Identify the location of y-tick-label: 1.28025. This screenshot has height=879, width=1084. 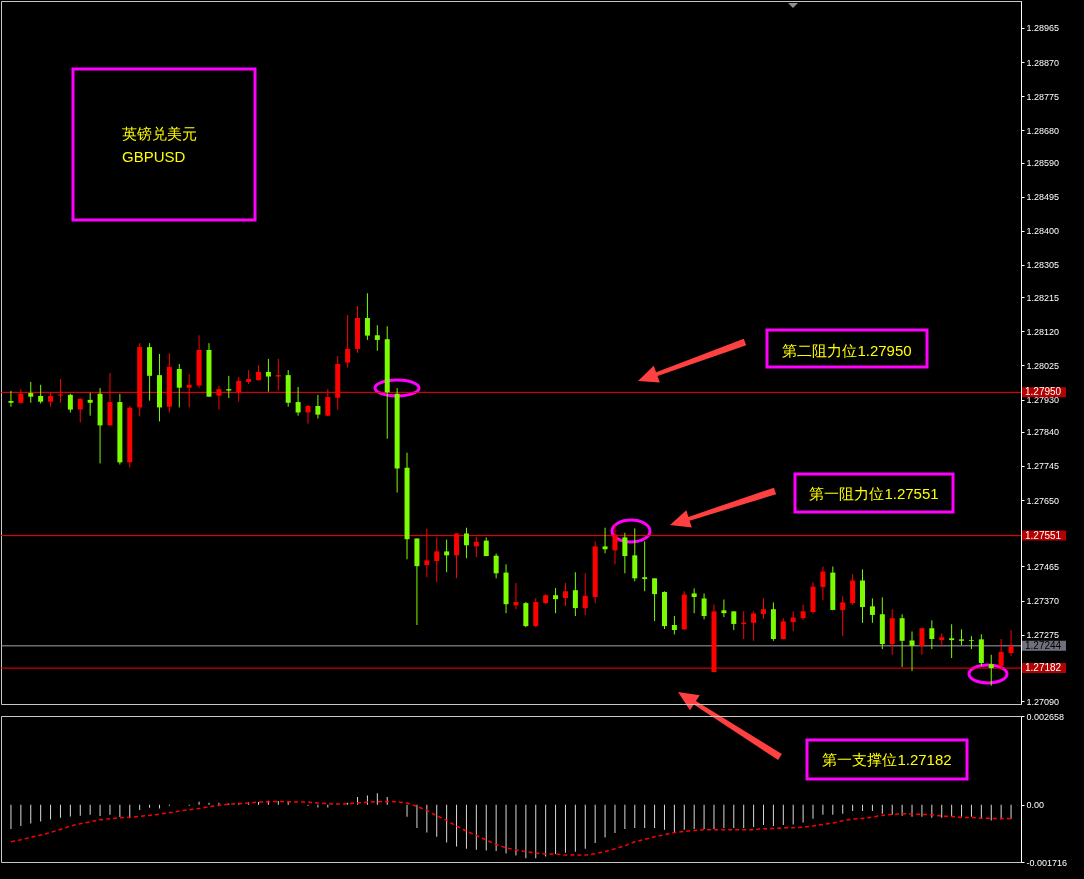
(1043, 365).